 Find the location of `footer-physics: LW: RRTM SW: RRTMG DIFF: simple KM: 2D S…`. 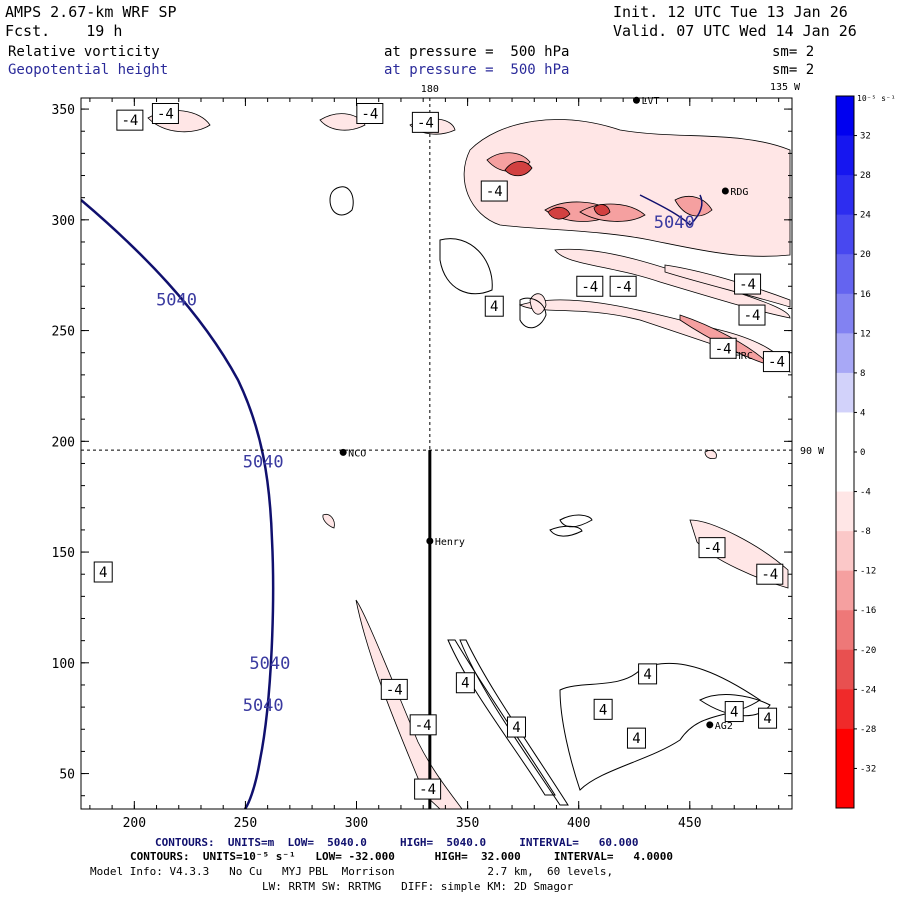

footer-physics: LW: RRTM SW: RRTMG DIFF: simple KM: 2D S… is located at coordinates (418, 886).